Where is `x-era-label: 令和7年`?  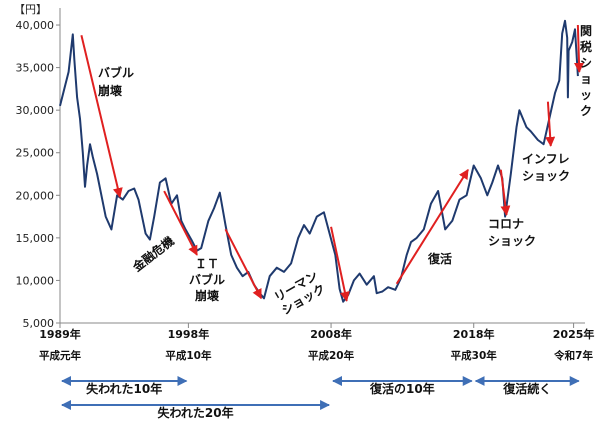
x-era-label: 令和7年 is located at coordinates (573, 355).